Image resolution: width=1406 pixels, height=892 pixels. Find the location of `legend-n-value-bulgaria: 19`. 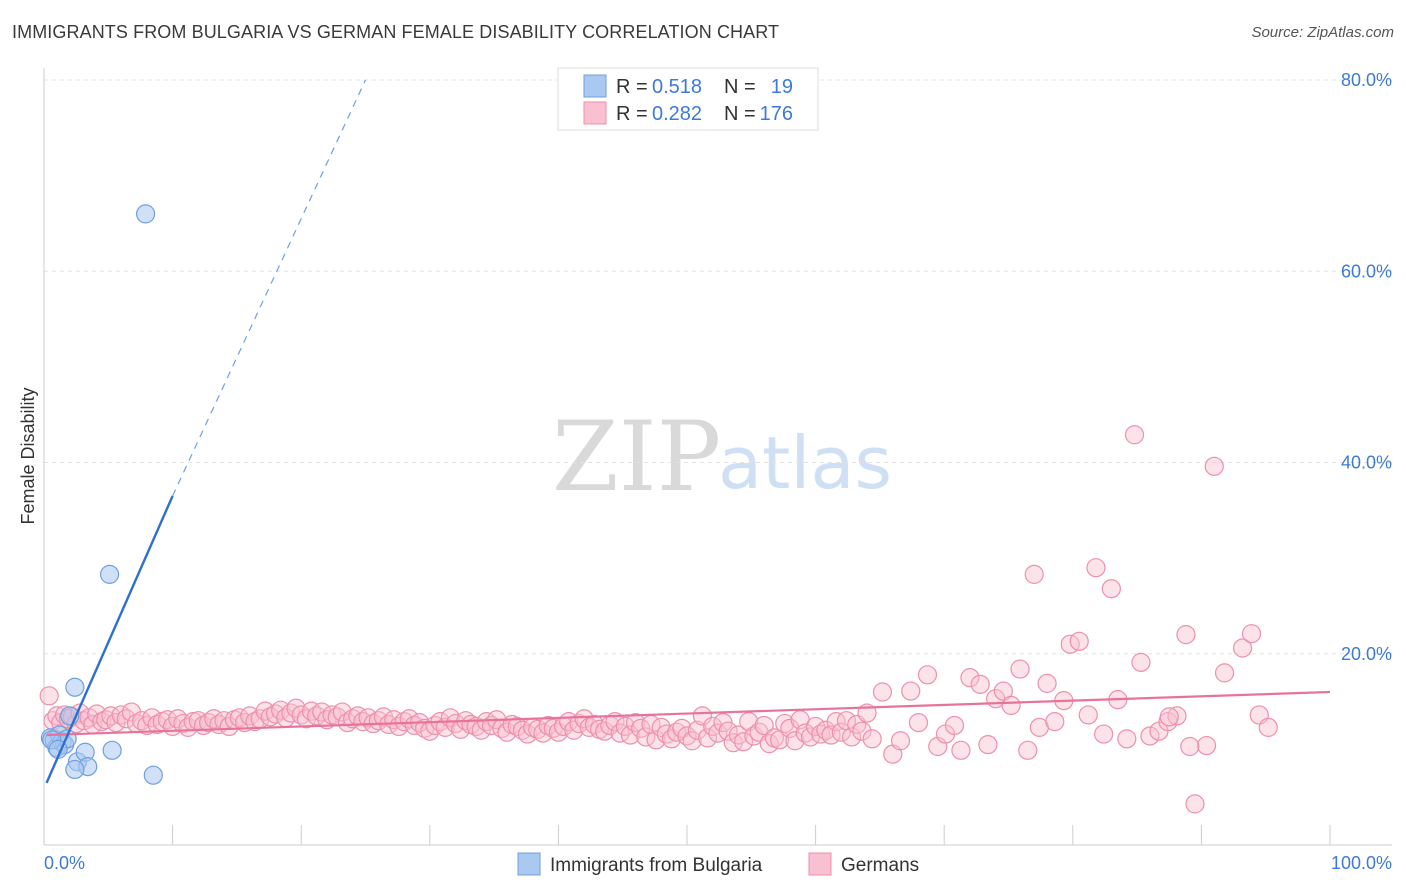

legend-n-value-bulgaria: 19 is located at coordinates (782, 87).